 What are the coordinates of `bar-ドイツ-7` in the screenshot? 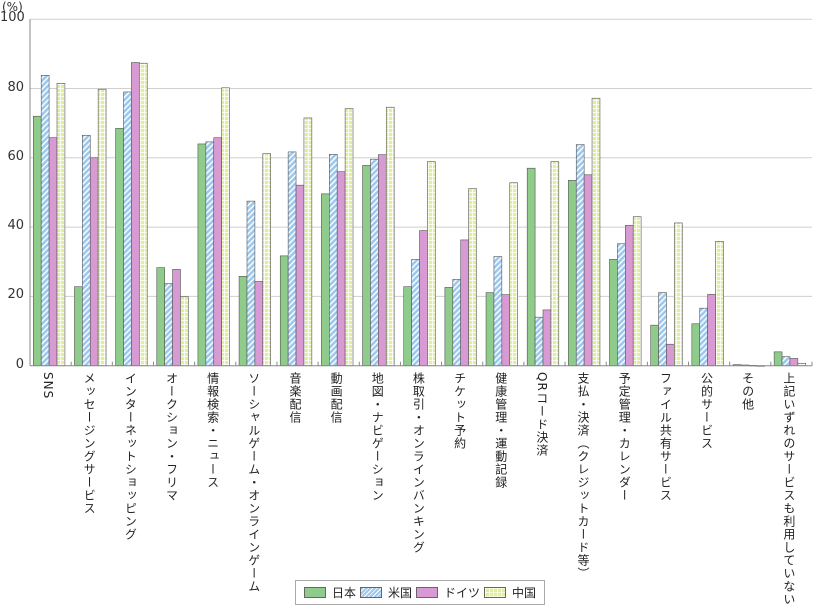 It's located at (341, 268).